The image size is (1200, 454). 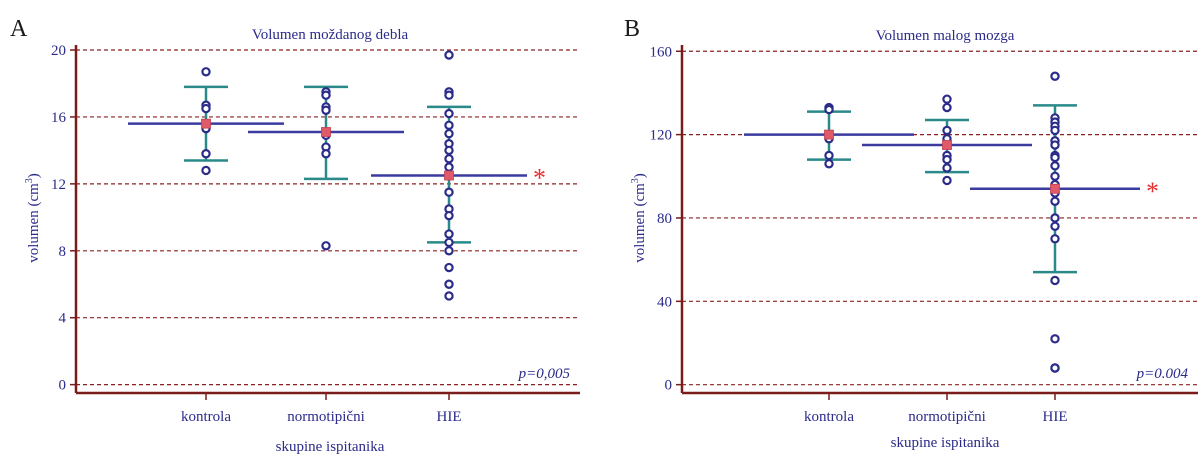 I want to click on y-axis-label-b-close: ), so click(x=640, y=175).